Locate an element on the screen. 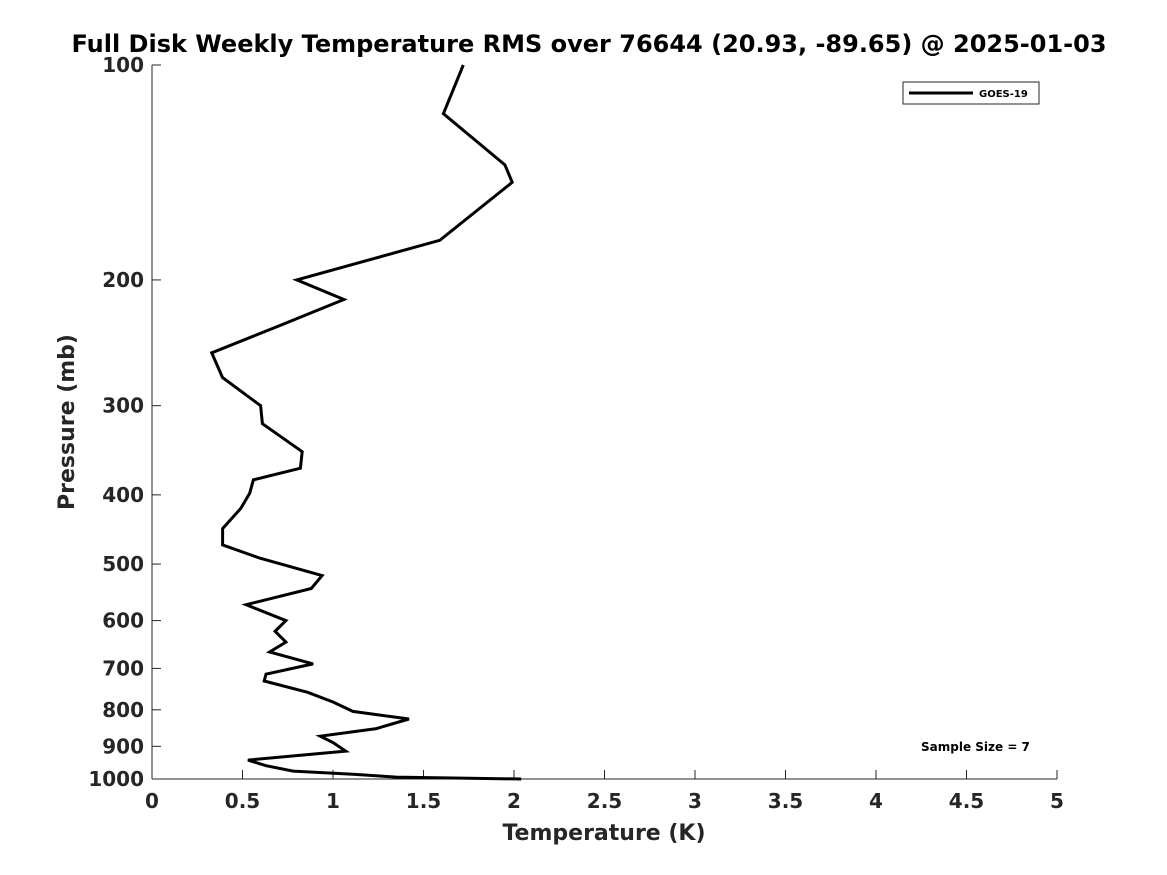 The width and height of the screenshot is (1167, 875). y-tick-label: 200 is located at coordinates (123, 280).